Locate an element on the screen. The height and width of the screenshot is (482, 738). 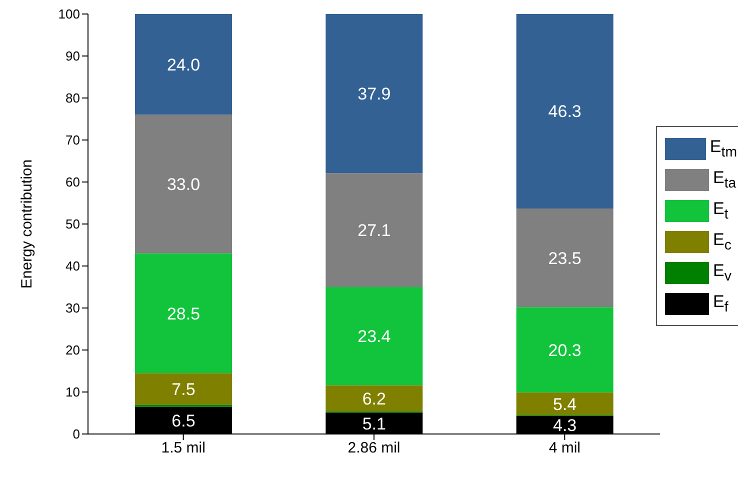
y-tick-label: 90 is located at coordinates (73, 56).